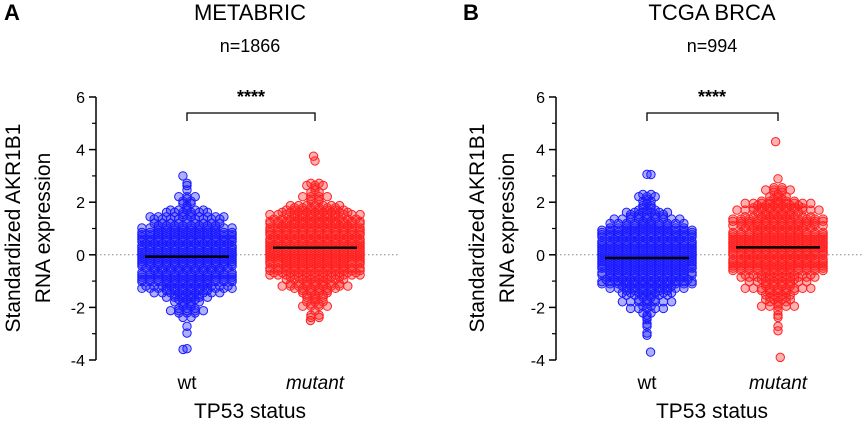 This screenshot has width=865, height=424. Describe the element at coordinates (315, 238) in the screenshot. I see `series-mutant` at that location.